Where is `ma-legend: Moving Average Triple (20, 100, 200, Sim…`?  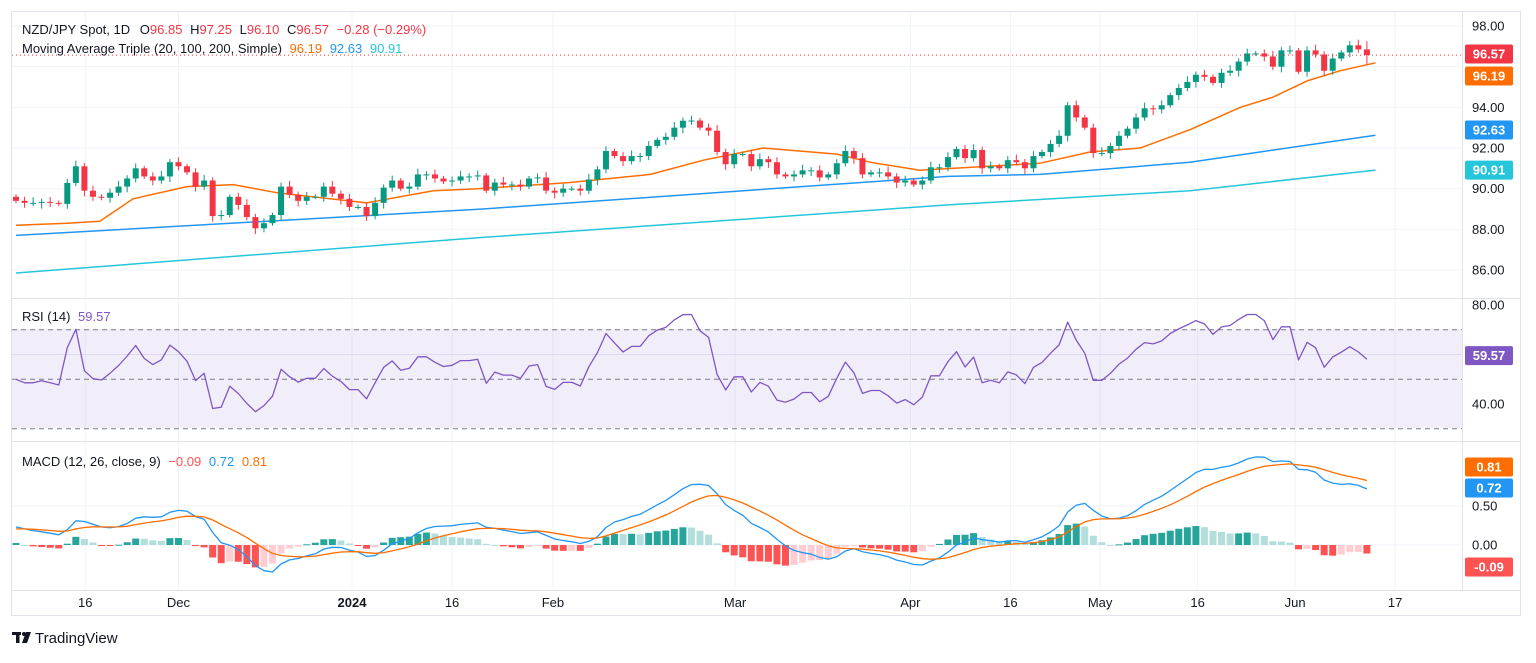 ma-legend: Moving Average Triple (20, 100, 200, Sim… is located at coordinates (212, 48).